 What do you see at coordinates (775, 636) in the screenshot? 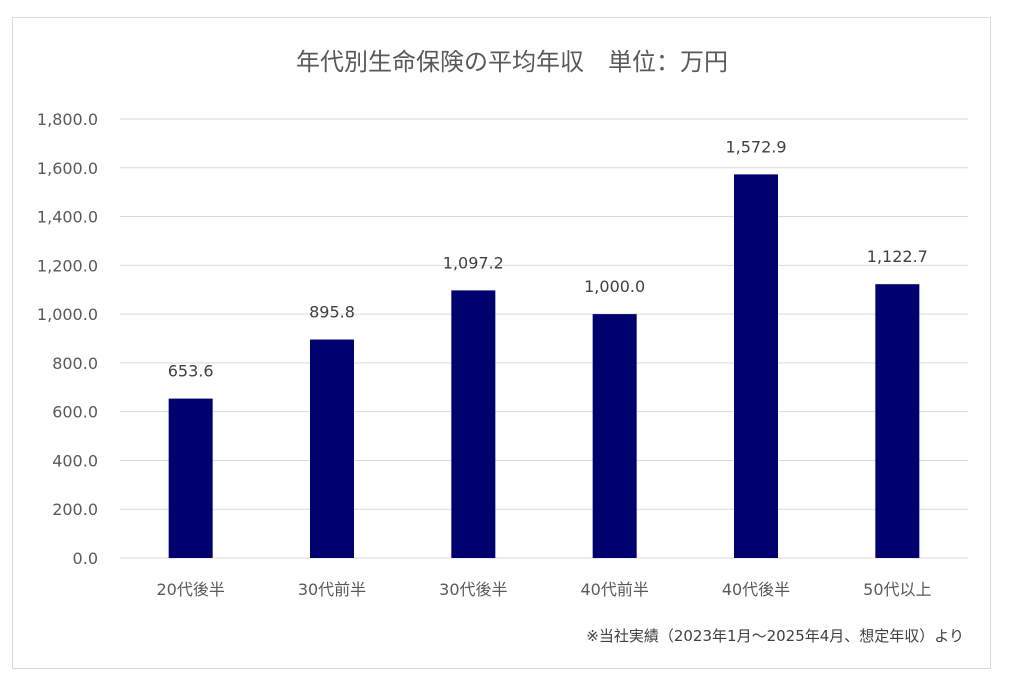
I see `source-footnote: ※当社実績（2023年1月～2025年4月、想定年収）より` at bounding box center [775, 636].